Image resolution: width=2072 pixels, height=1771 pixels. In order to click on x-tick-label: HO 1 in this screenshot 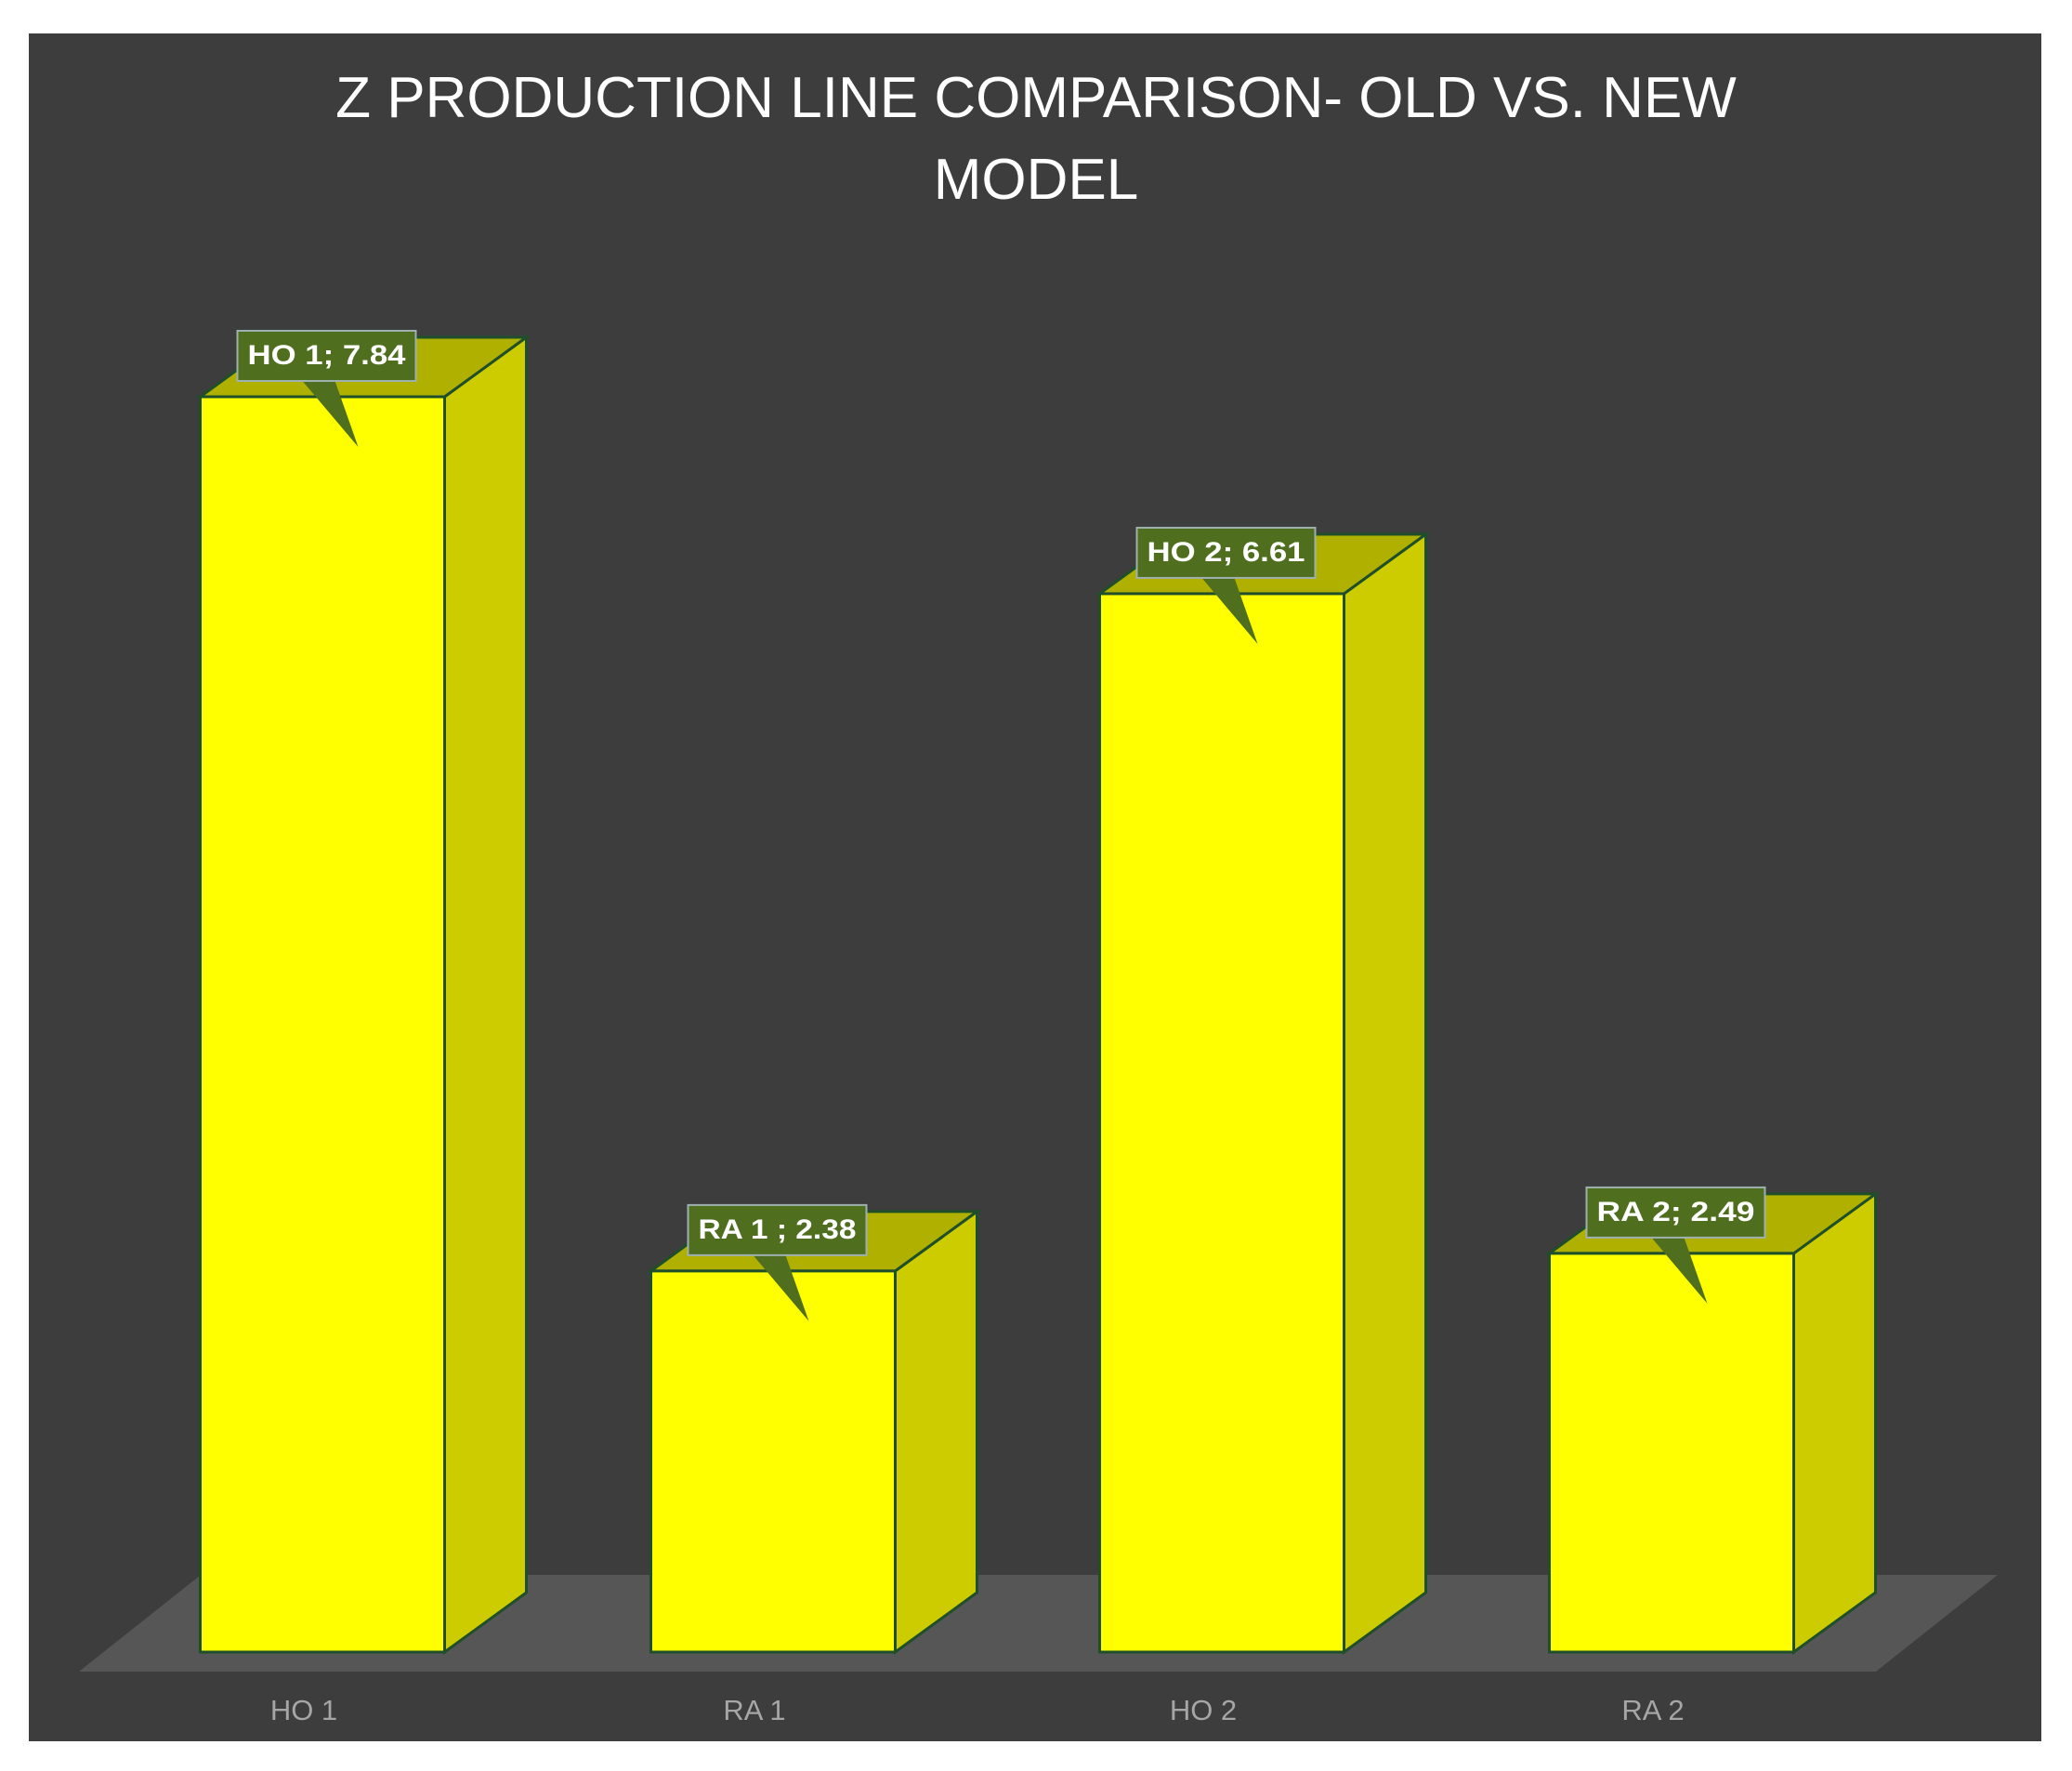, I will do `click(303, 1710)`.